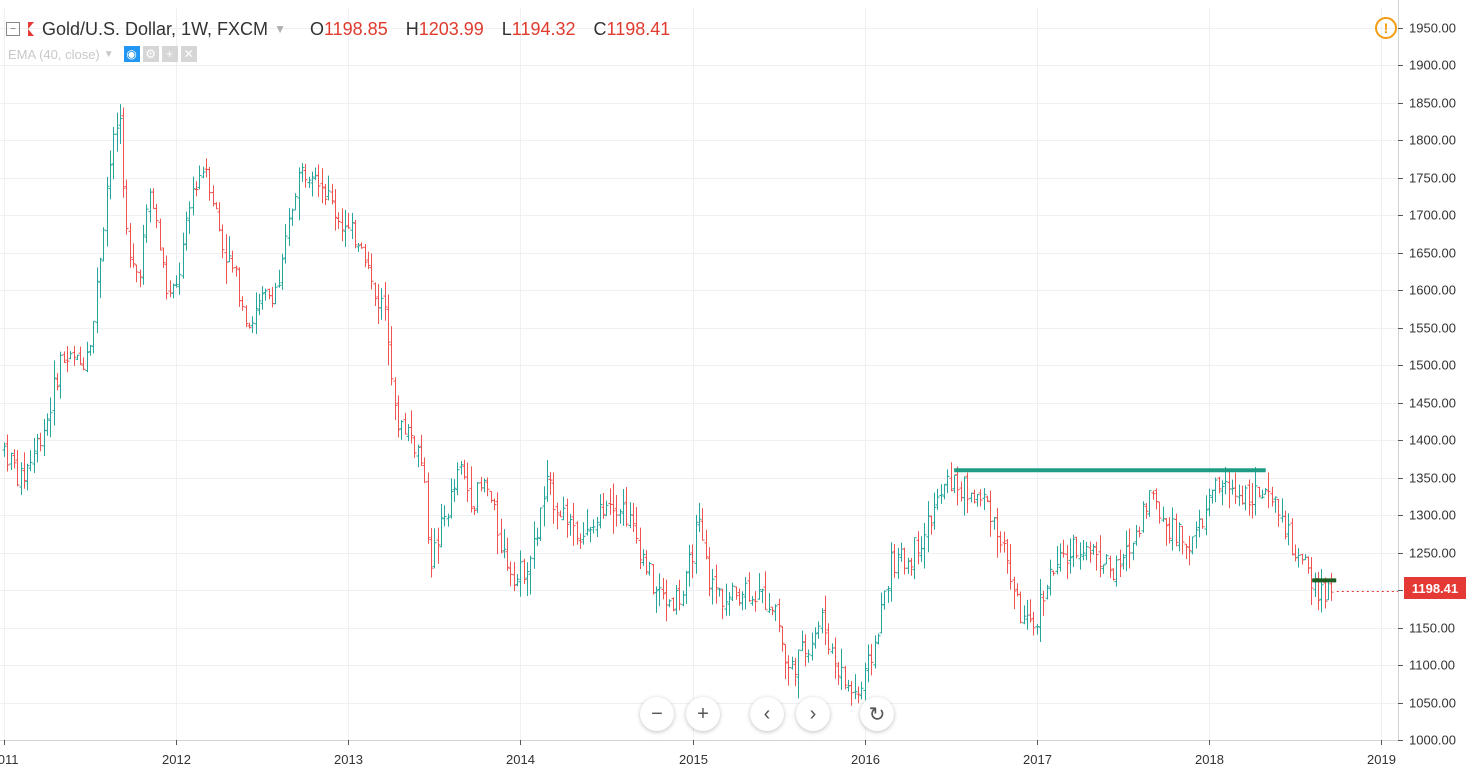  Describe the element at coordinates (600, 28) in the screenshot. I see `close-label: C` at that location.